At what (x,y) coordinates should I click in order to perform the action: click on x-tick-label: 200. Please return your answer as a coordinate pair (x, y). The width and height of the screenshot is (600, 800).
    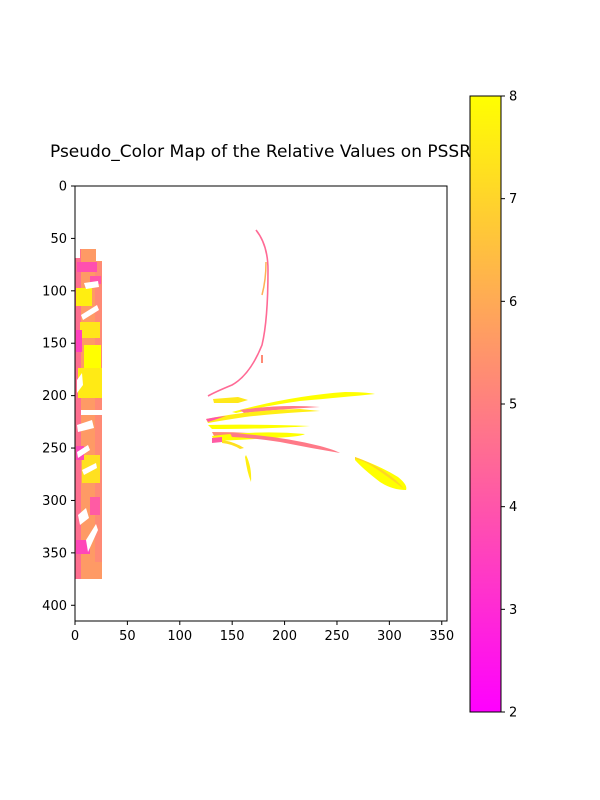
    Looking at the image, I should click on (284, 636).